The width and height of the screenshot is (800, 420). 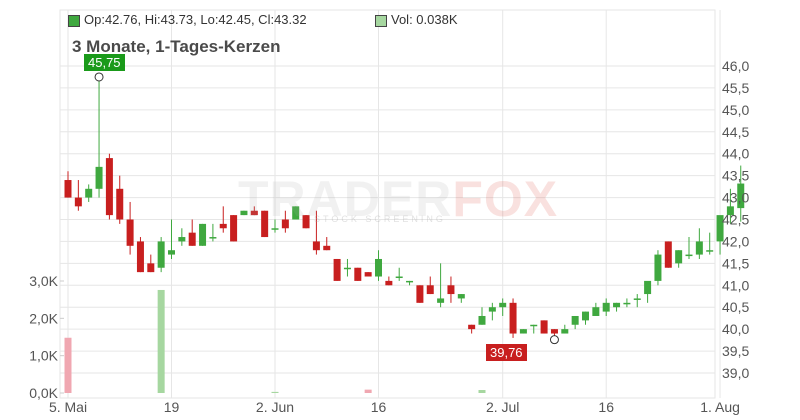 I want to click on price-tick-label: 43,0, so click(x=735, y=198).